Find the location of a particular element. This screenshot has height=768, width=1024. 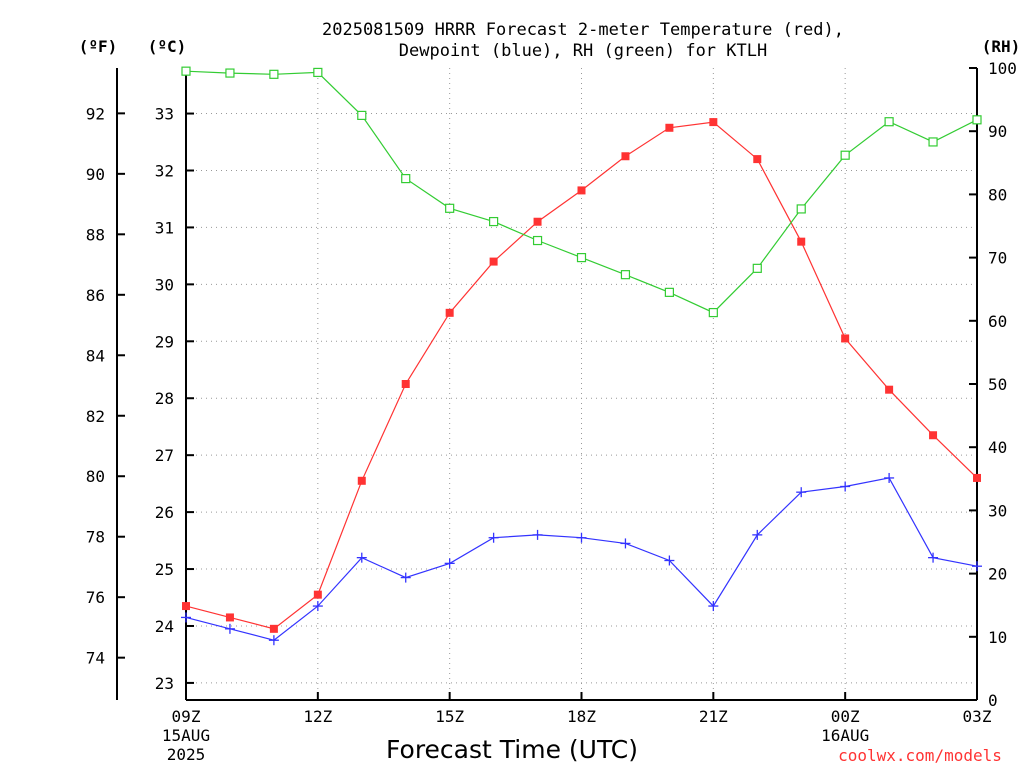

rh-unit-label: (RH) is located at coordinates (1001, 46).